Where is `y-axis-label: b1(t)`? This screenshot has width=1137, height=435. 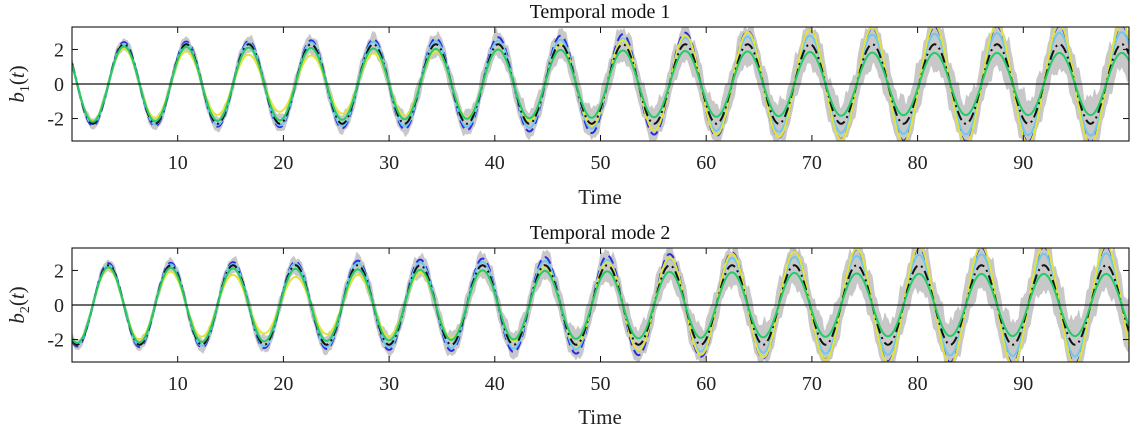 y-axis-label: b1(t) is located at coordinates (19, 83).